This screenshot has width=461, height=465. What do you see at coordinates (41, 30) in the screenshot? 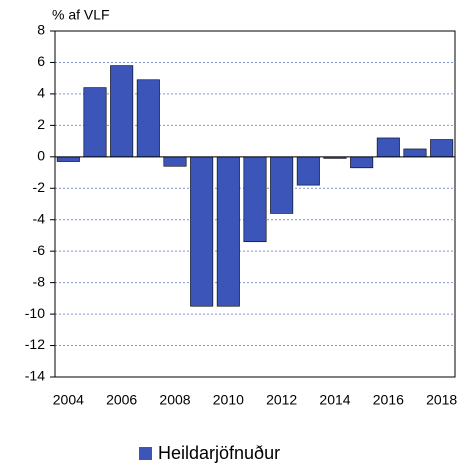
I see `y-tick-label: 8` at bounding box center [41, 30].